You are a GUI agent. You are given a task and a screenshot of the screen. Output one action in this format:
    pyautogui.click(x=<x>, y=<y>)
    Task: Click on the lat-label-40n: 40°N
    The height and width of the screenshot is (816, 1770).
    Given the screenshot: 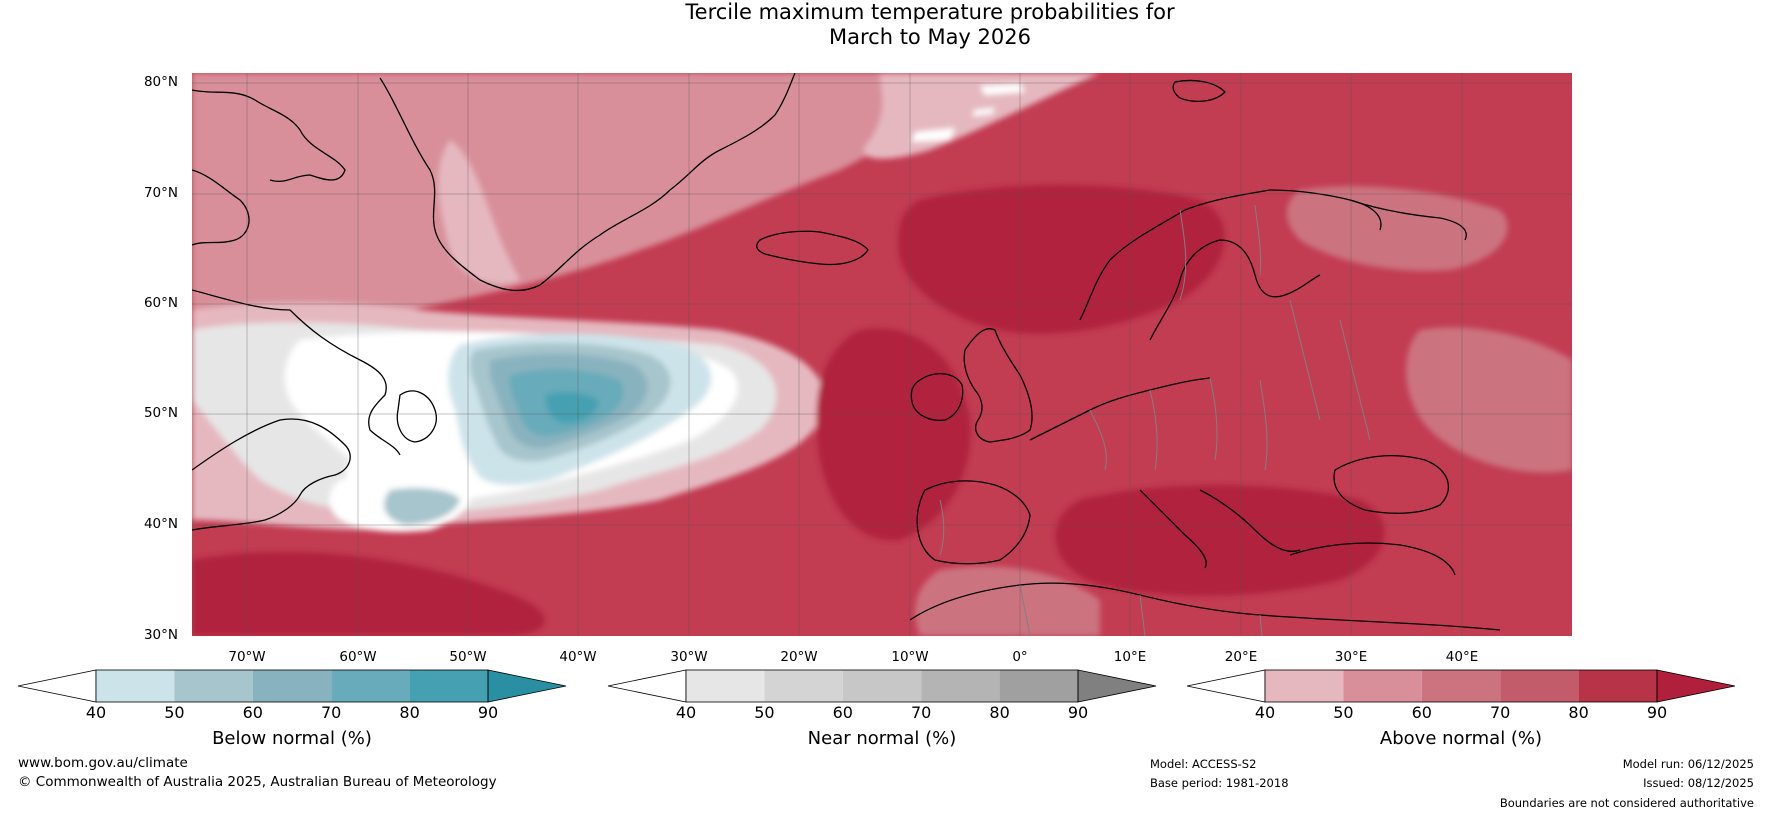 What is the action you would take?
    pyautogui.click(x=160, y=524)
    